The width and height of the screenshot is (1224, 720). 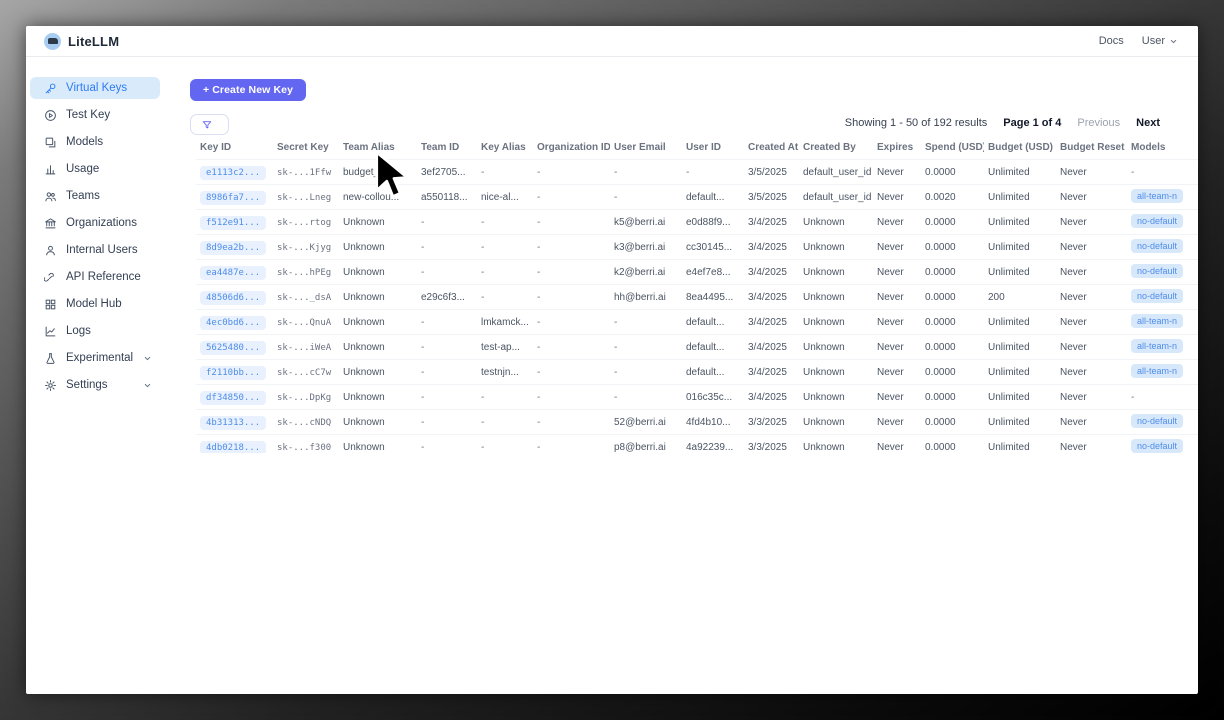 What do you see at coordinates (836, 197) in the screenshot?
I see `cell-created-by: default_user_id` at bounding box center [836, 197].